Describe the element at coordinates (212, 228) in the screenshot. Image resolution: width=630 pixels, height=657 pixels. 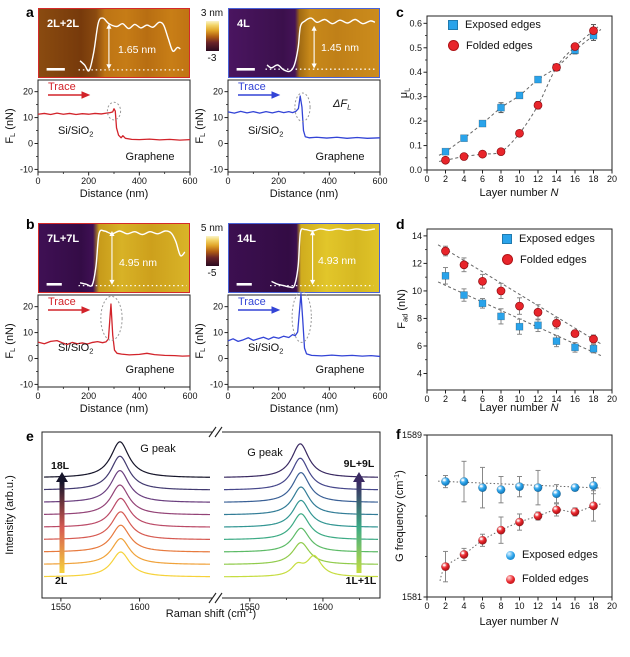
I see `colorbar-max-label: 5 nm` at that location.